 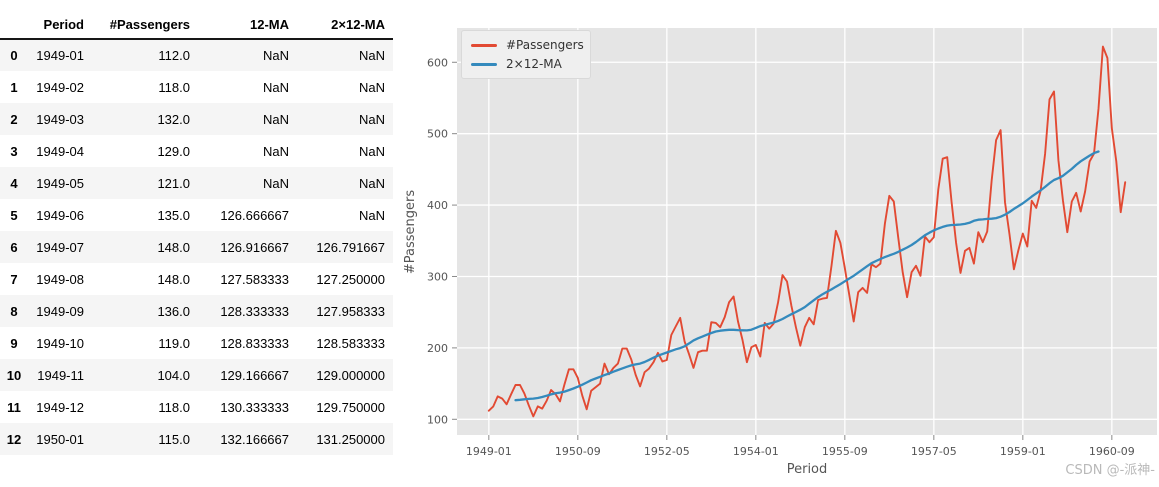 I want to click on table-cell: 129.166667, so click(x=254, y=375).